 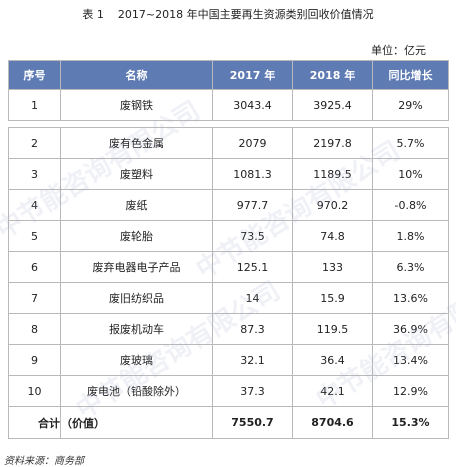 What do you see at coordinates (410, 205) in the screenshot?
I see `row-growth: -0.8%` at bounding box center [410, 205].